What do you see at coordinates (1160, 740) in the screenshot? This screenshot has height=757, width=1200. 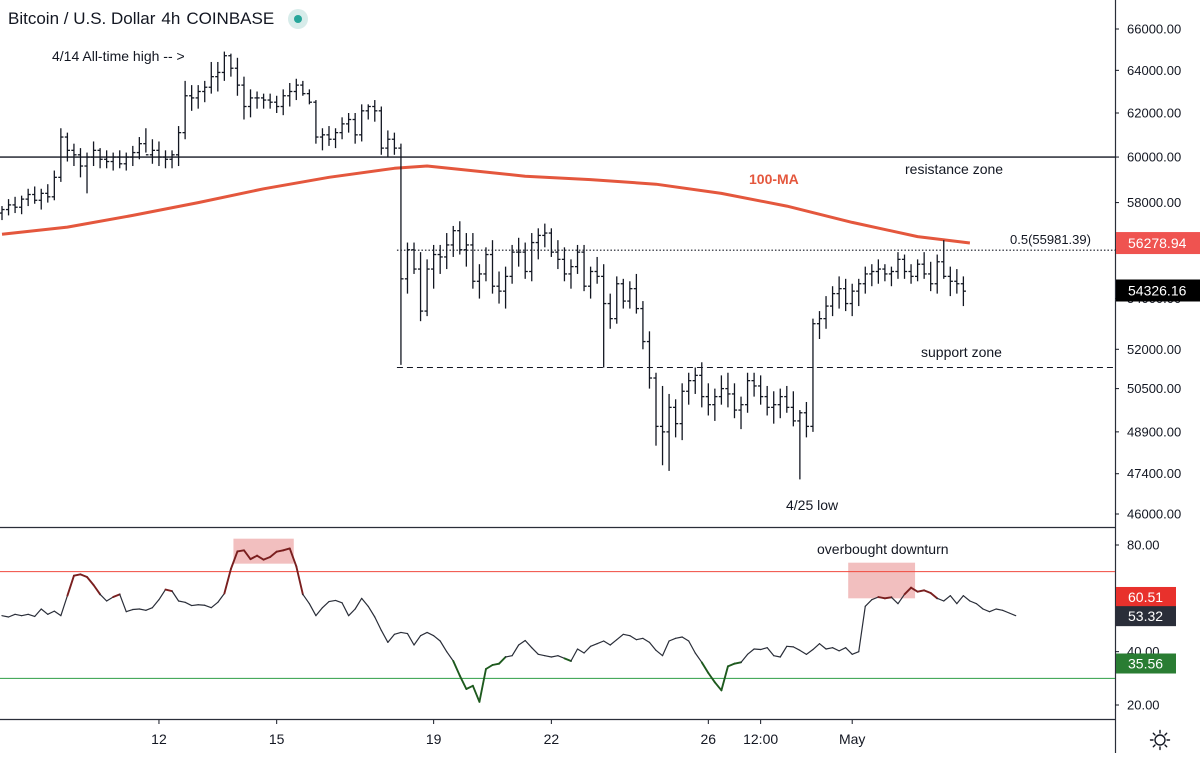 I see `settings-gear-icon` at bounding box center [1160, 740].